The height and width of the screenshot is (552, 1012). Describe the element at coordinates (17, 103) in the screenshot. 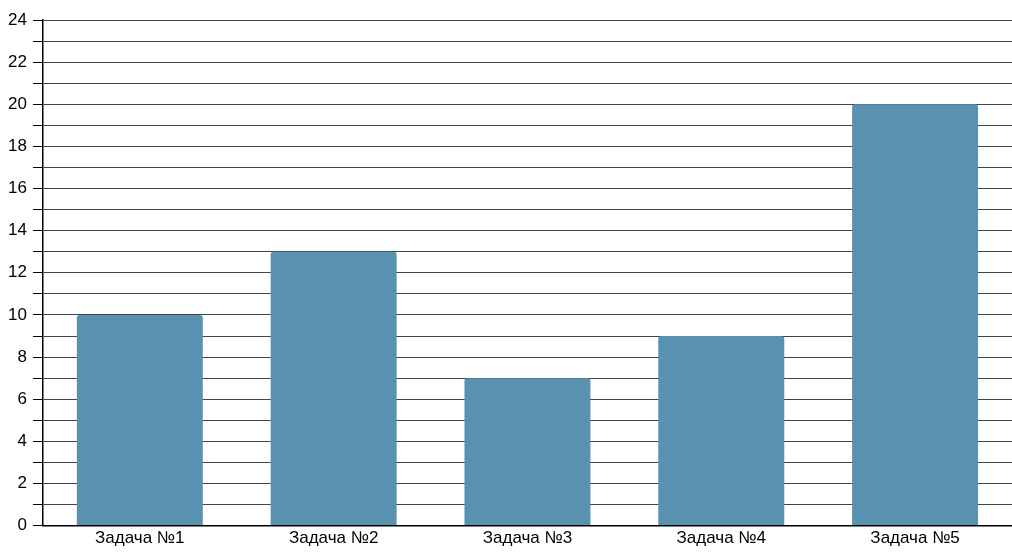

I see `y-tick-label: 20` at that location.